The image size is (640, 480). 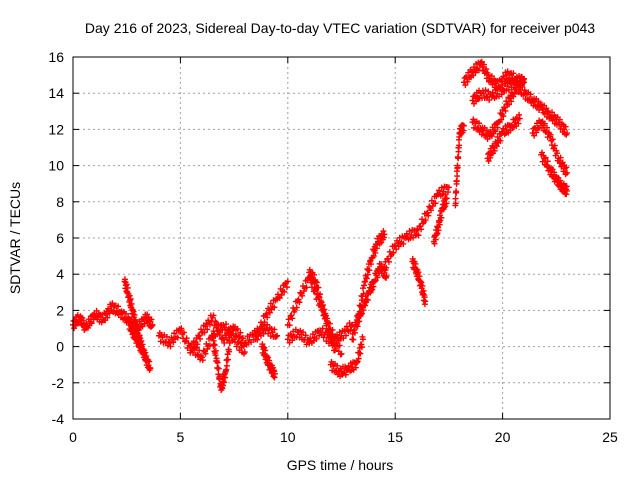 What do you see at coordinates (610, 437) in the screenshot?
I see `x-tick-label: 25` at bounding box center [610, 437].